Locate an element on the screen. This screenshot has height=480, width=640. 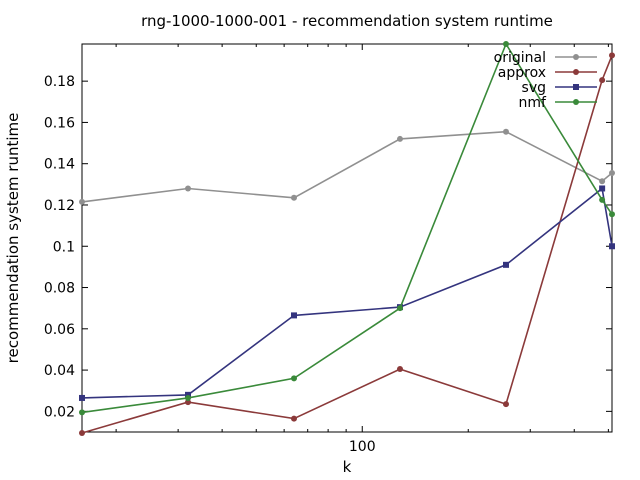
original-line is located at coordinates (347, 166).